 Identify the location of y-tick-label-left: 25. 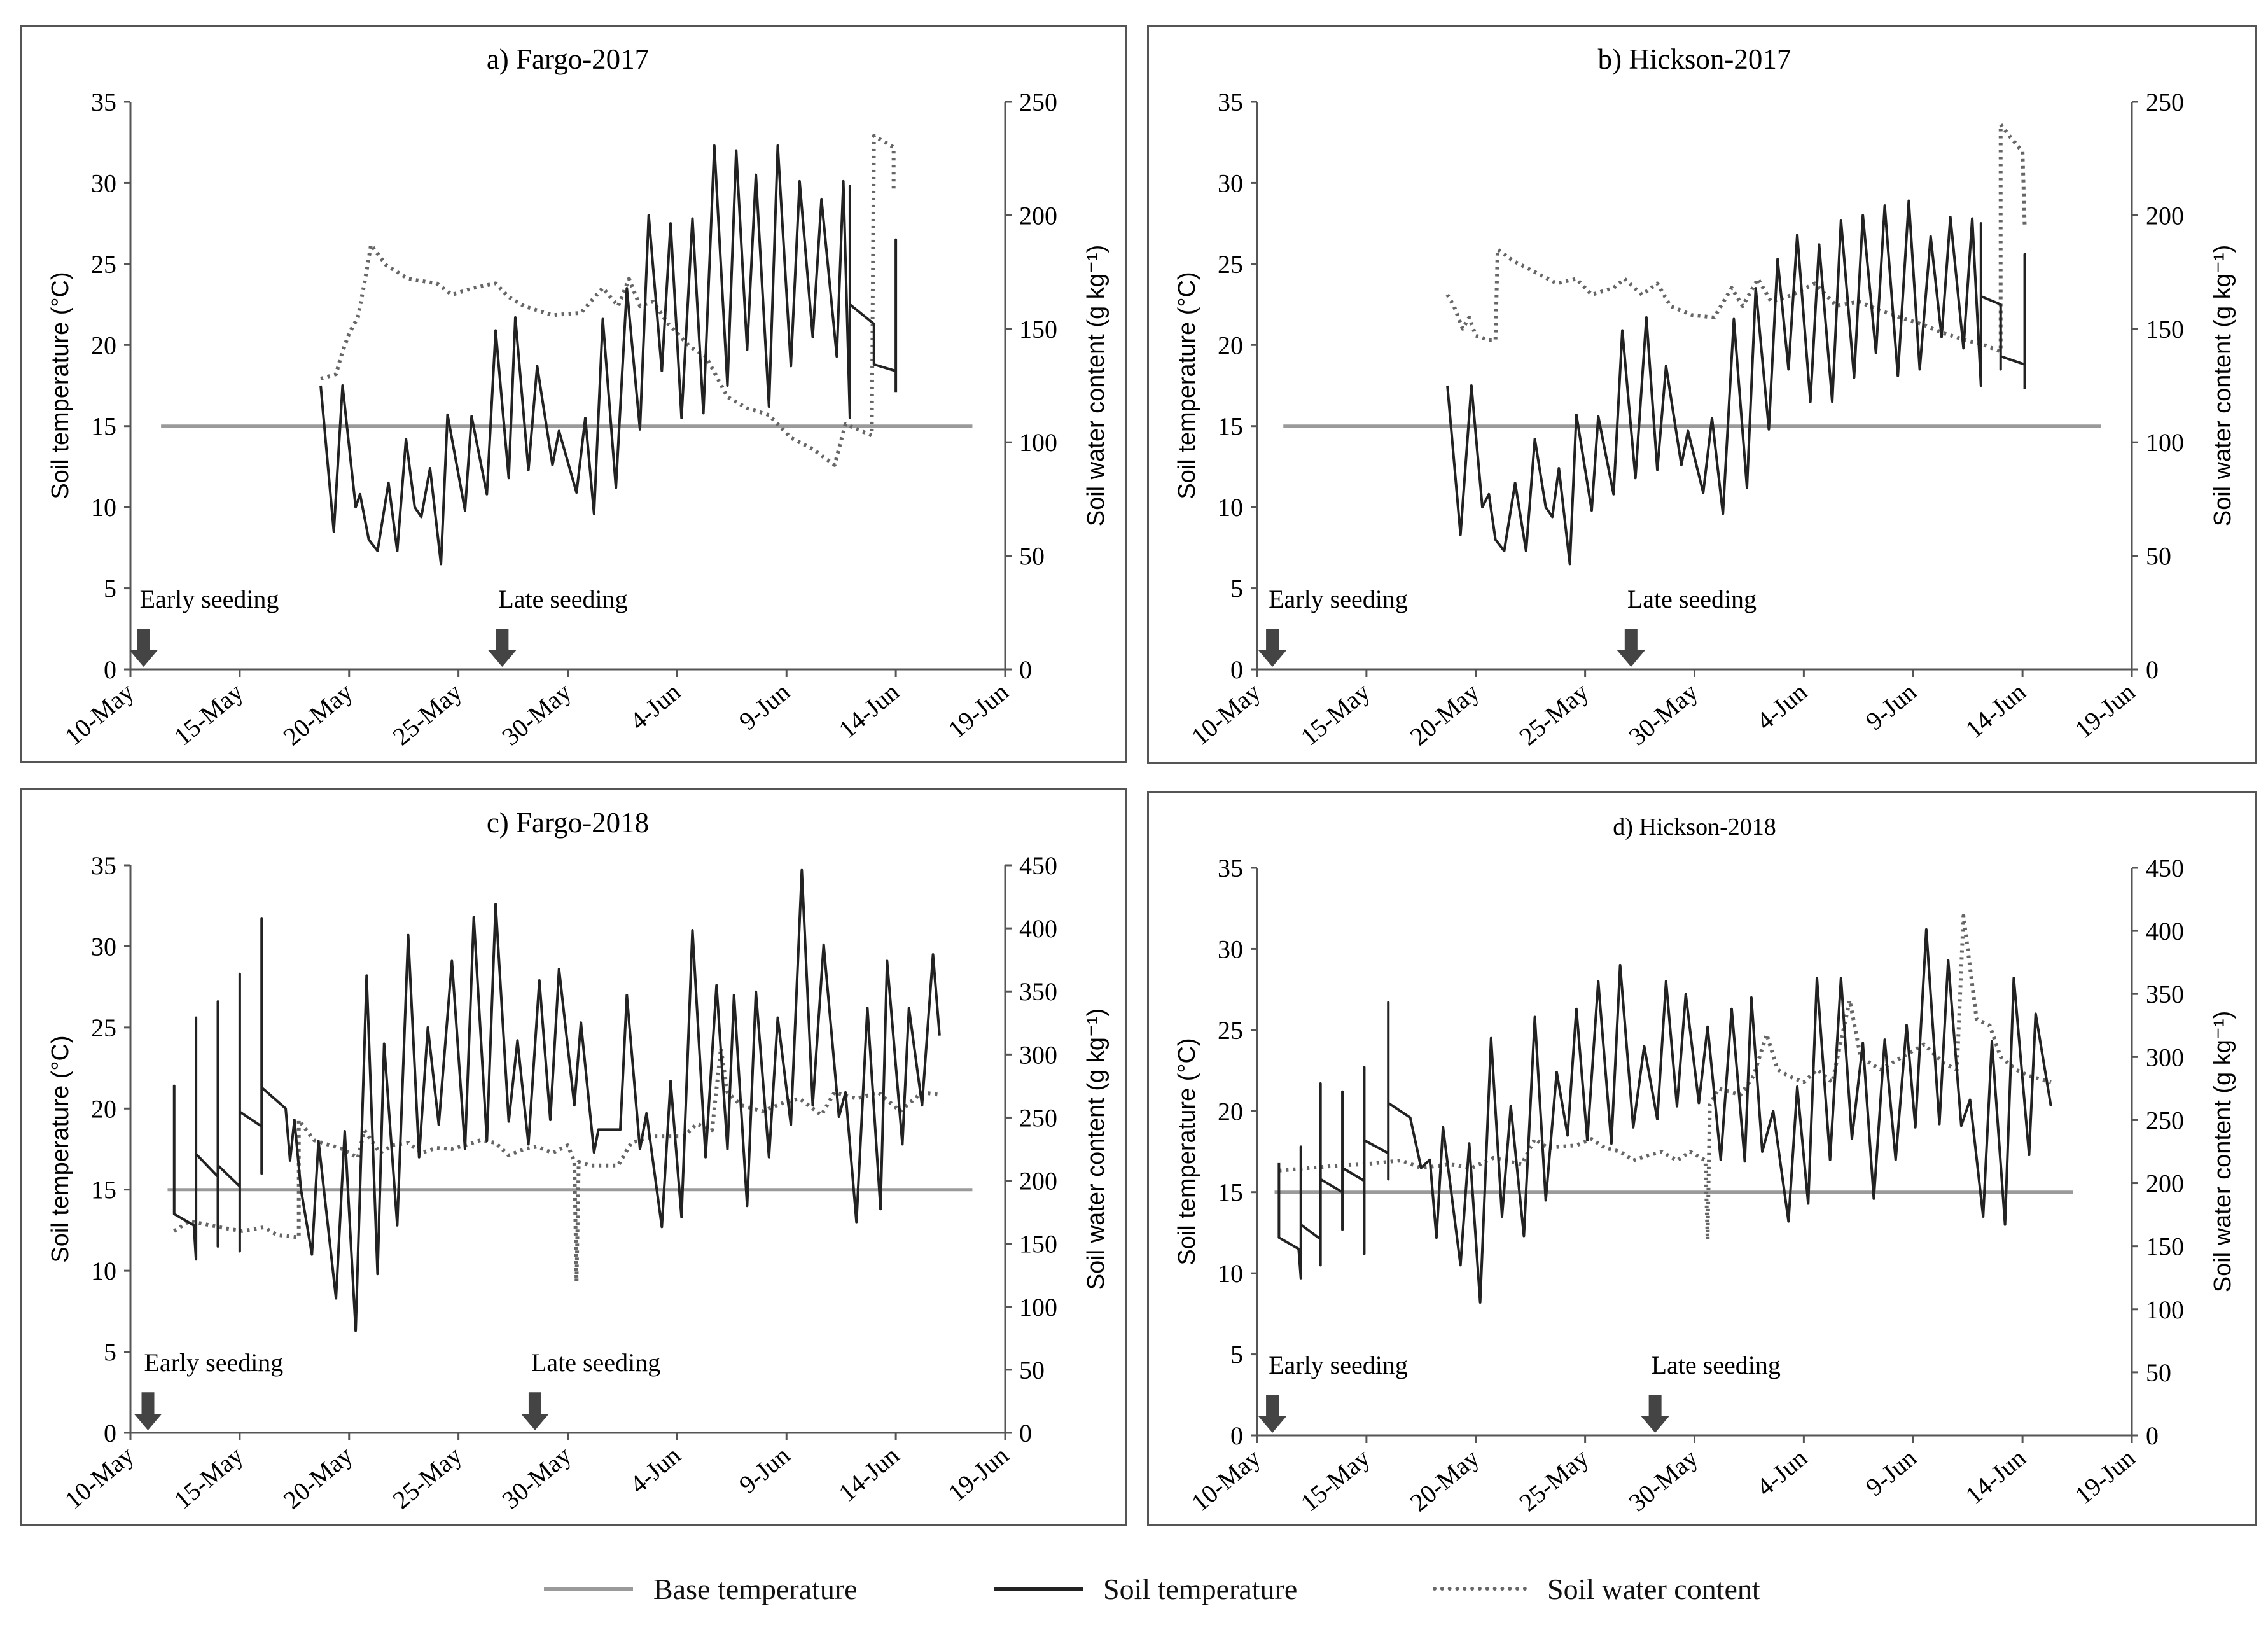
(1231, 264).